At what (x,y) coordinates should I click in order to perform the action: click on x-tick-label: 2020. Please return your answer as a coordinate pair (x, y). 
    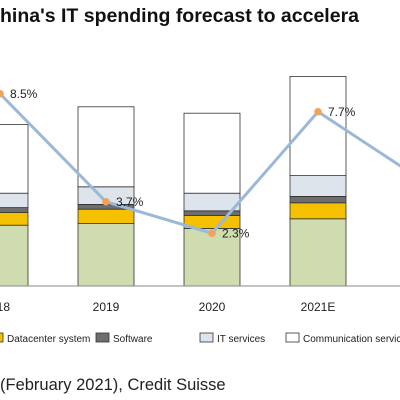
    Looking at the image, I should click on (212, 307).